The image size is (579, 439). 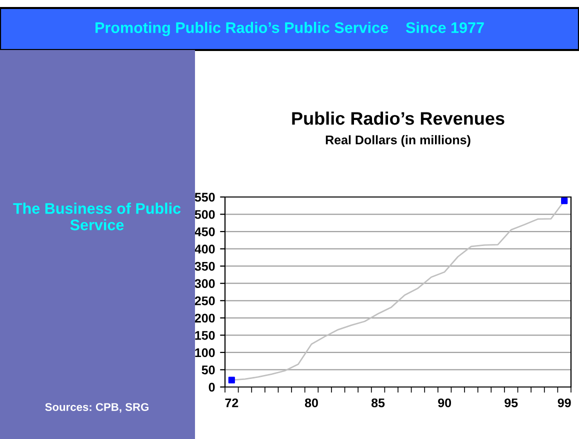 What do you see at coordinates (211, 387) in the screenshot?
I see `y-tick-label: 0` at bounding box center [211, 387].